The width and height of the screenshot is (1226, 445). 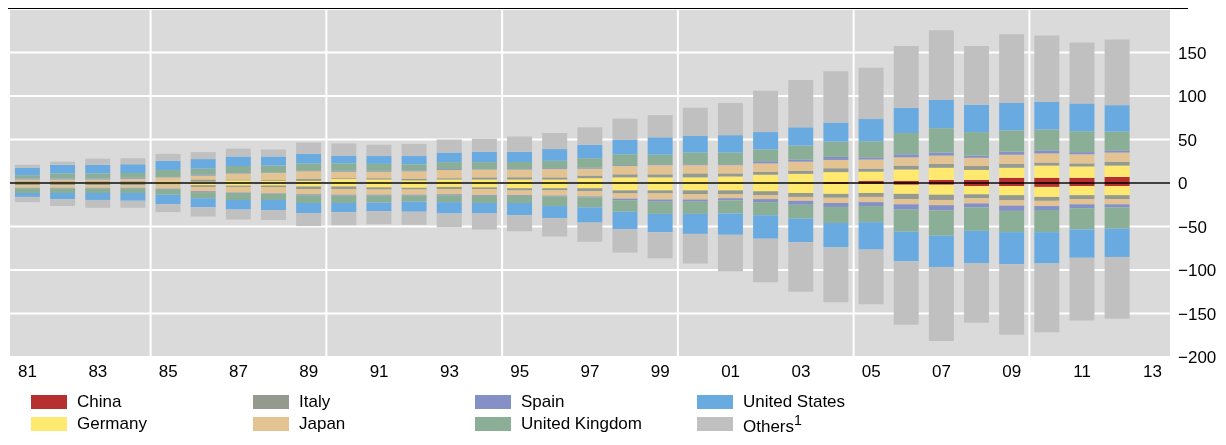 I want to click on legend-label: Japan, so click(x=322, y=424).